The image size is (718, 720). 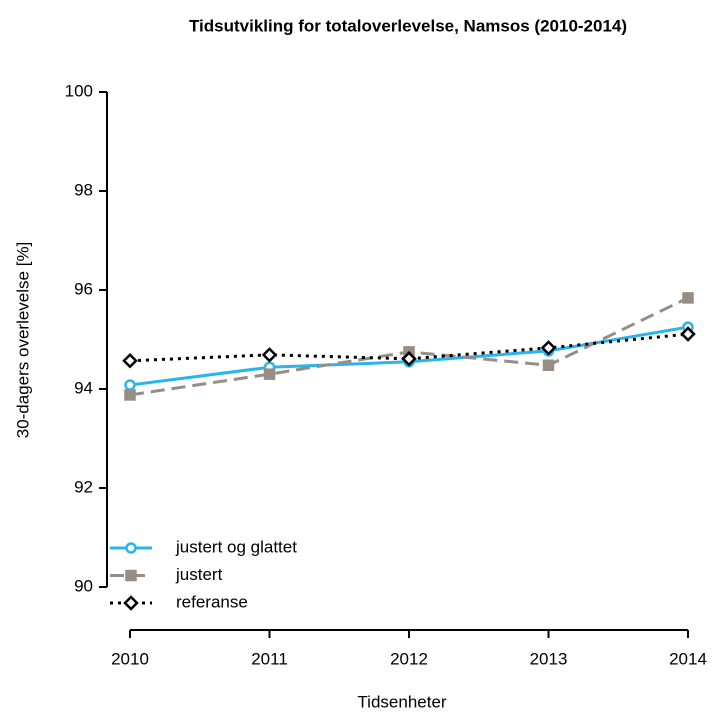 I want to click on x-axis-label: Tidsenheter, so click(x=401, y=701).